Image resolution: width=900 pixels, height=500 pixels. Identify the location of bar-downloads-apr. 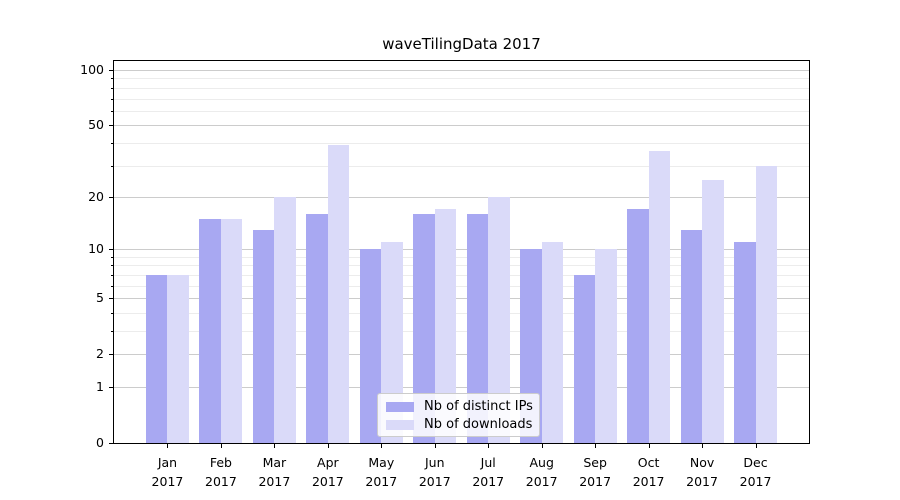
(338, 293).